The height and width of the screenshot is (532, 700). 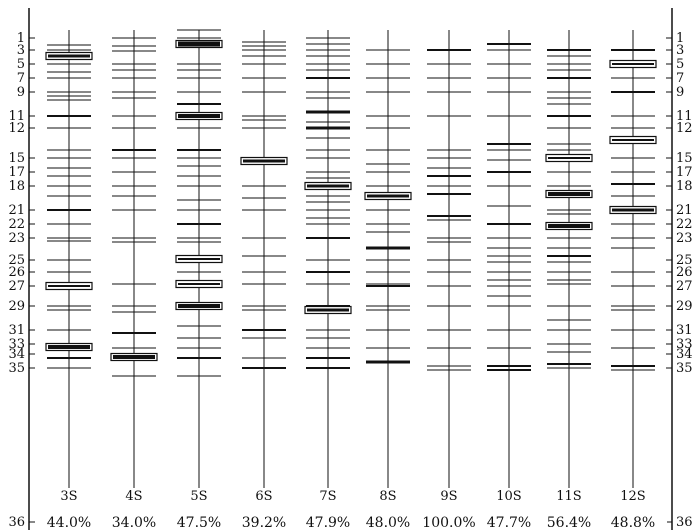 What do you see at coordinates (569, 523) in the screenshot?
I see `lane-percent: 56.4%` at bounding box center [569, 523].